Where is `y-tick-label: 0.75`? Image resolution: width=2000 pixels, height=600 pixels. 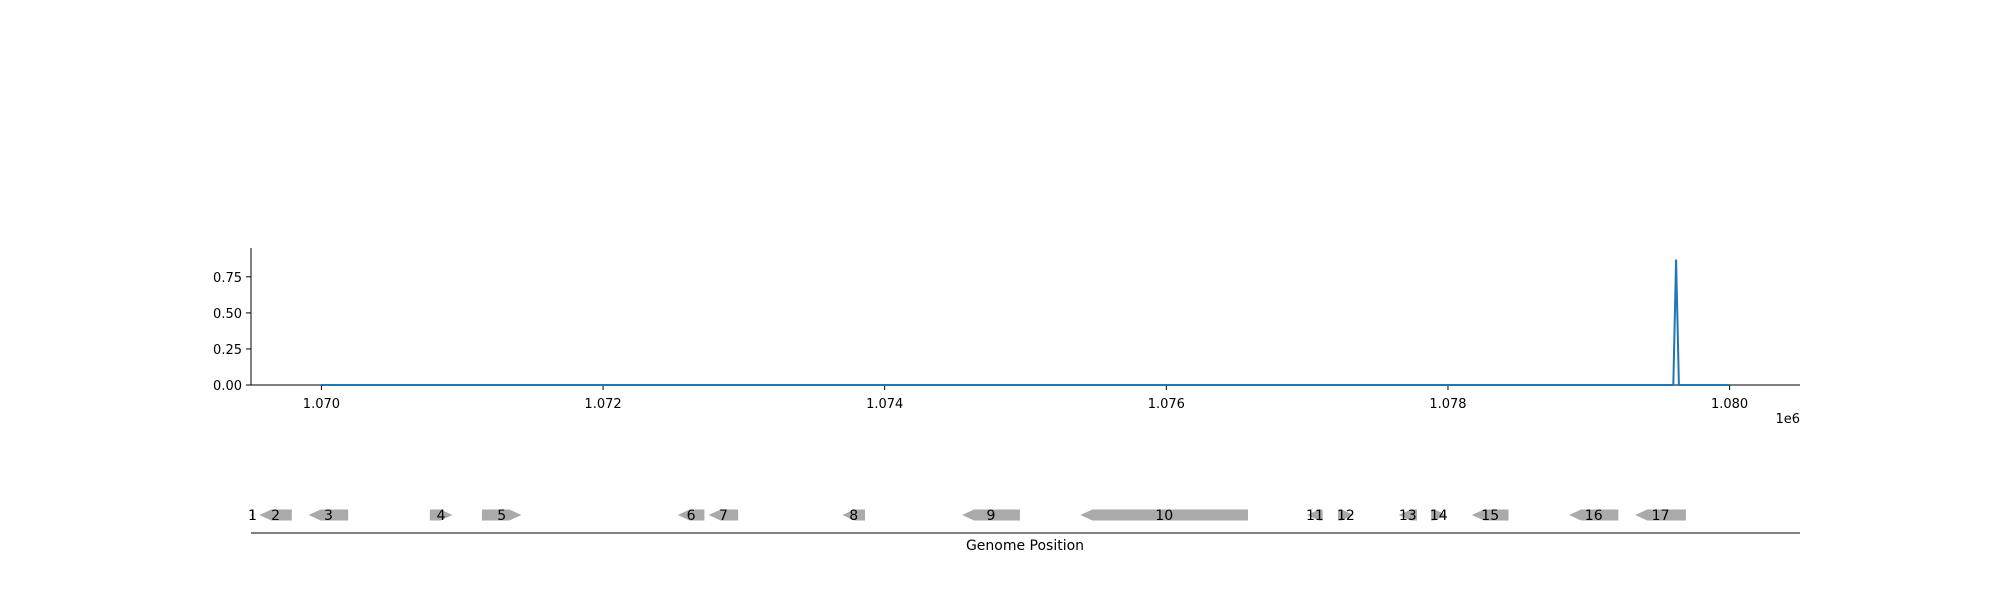 y-tick-label: 0.75 is located at coordinates (227, 278).